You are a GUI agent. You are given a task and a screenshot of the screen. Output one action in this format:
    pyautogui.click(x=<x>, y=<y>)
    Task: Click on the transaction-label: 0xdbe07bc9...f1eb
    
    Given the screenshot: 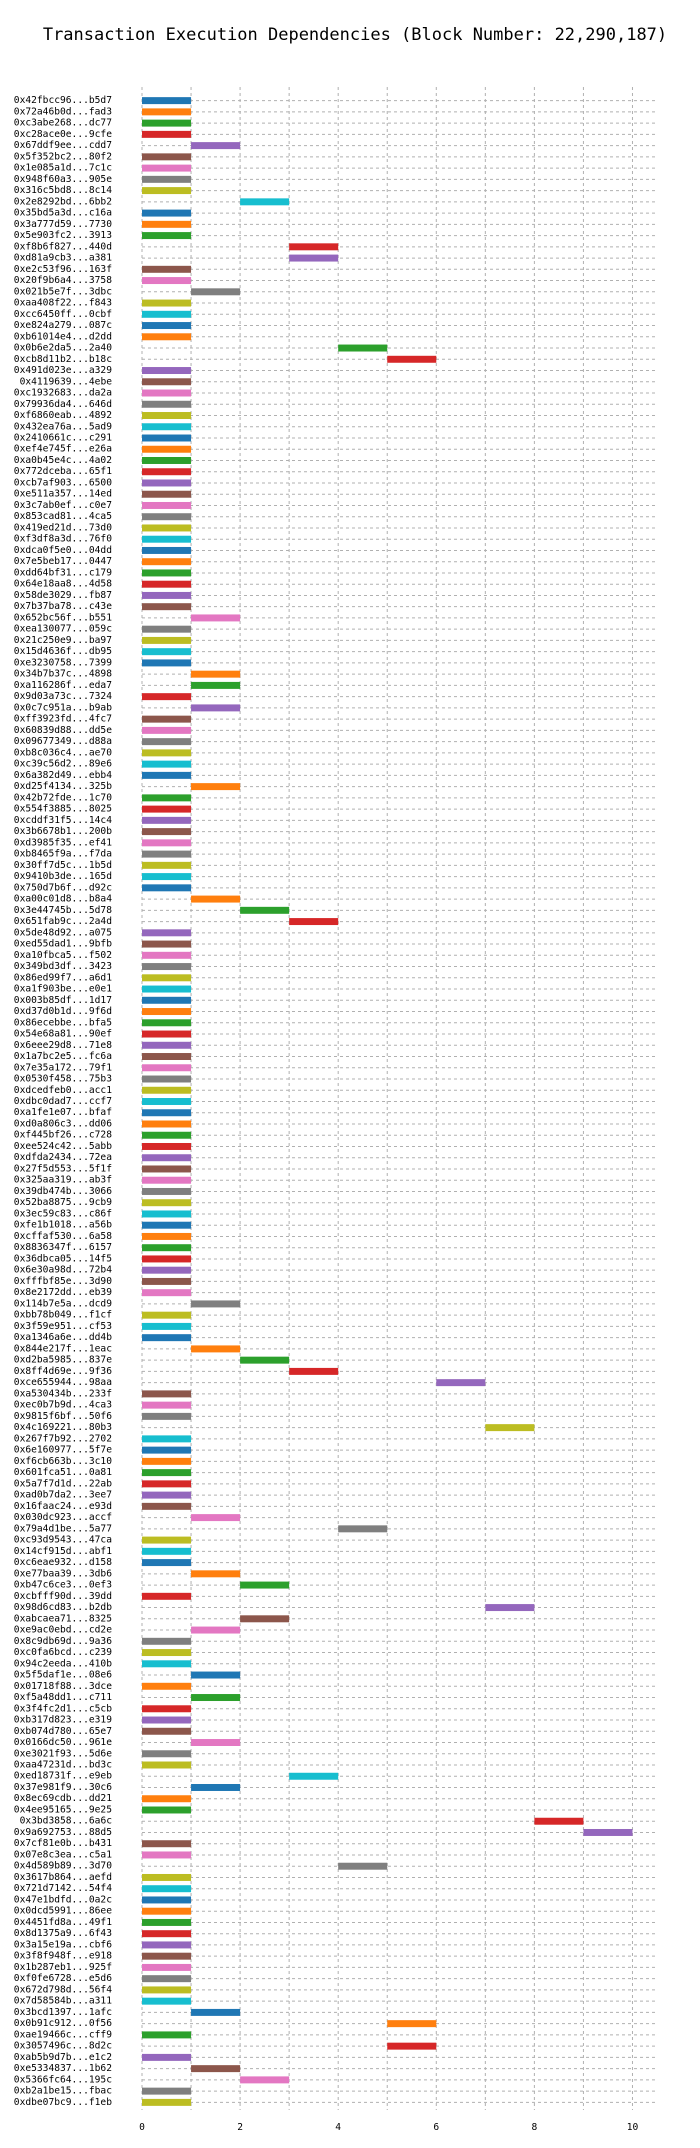 What is the action you would take?
    pyautogui.click(x=63, y=2102)
    